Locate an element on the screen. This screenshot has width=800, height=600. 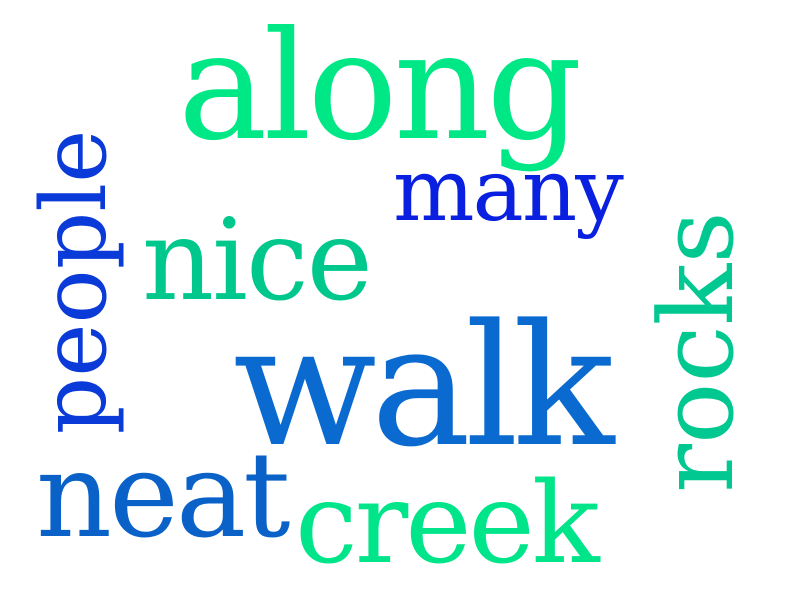
word-neat: neat is located at coordinates (163, 495).